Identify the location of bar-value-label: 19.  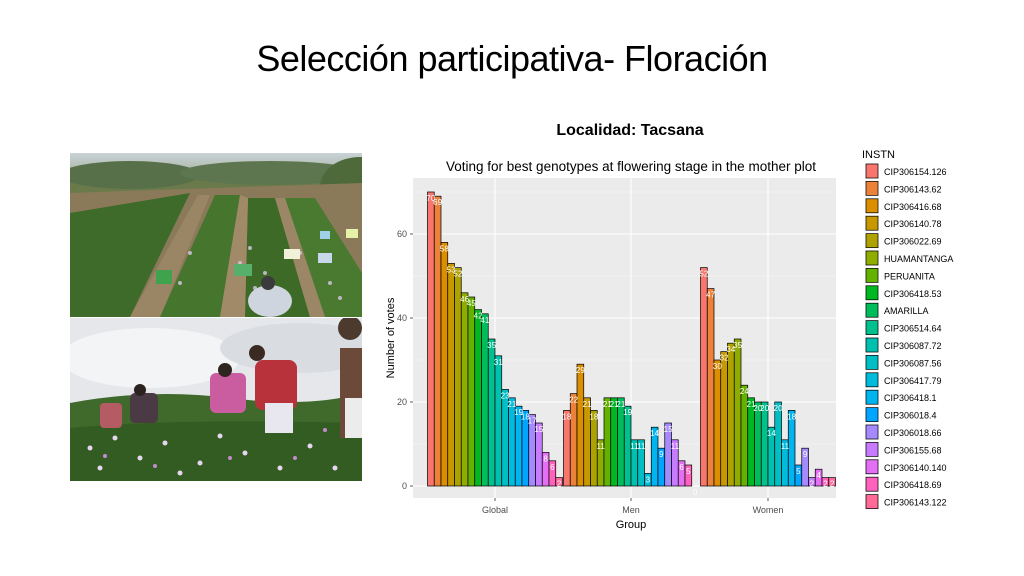
(627, 412).